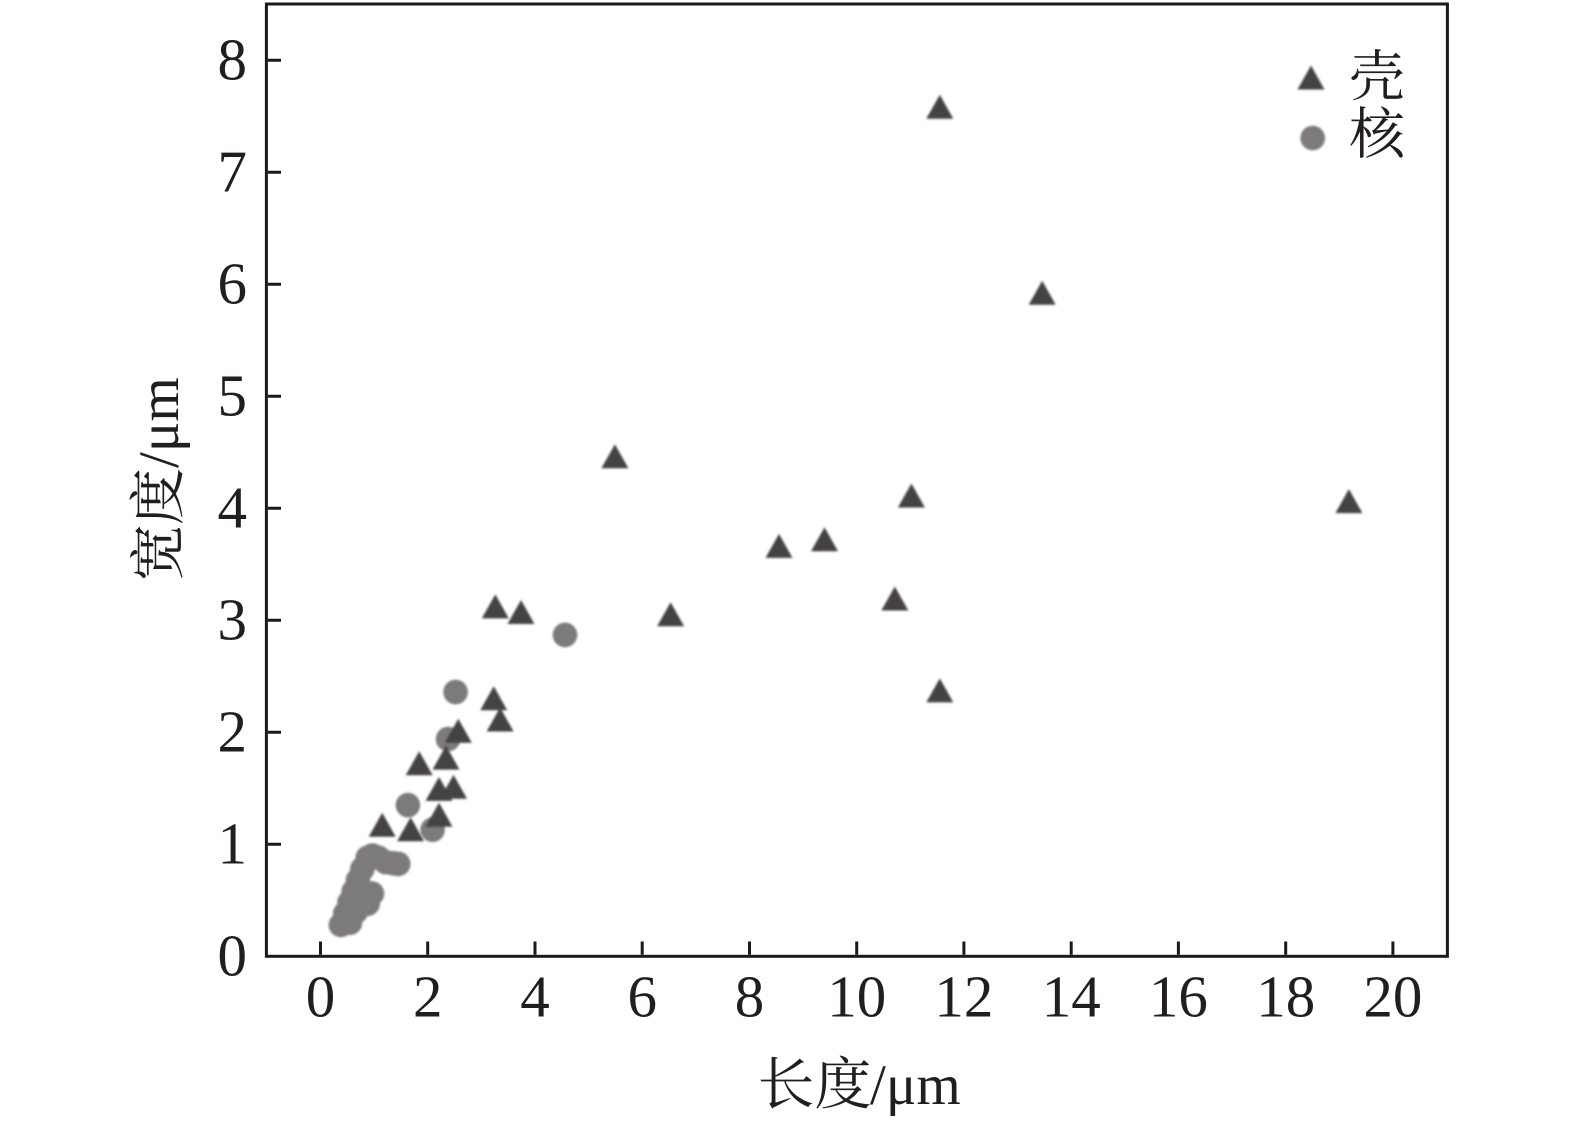 Image resolution: width=1575 pixels, height=1130 pixels. Describe the element at coordinates (1071, 997) in the screenshot. I see `svg-text: 14` at that location.